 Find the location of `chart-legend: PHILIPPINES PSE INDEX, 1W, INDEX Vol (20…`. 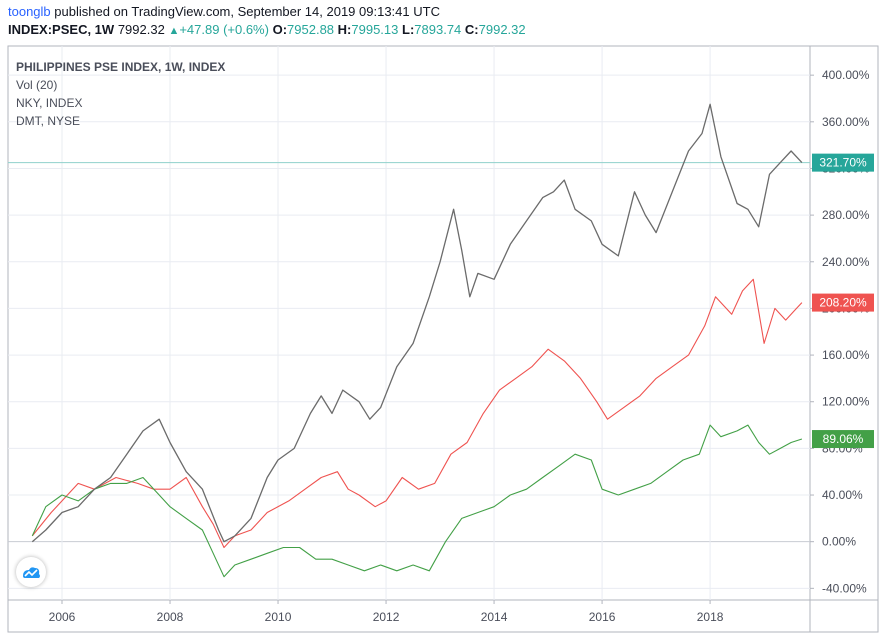

chart-legend: PHILIPPINES PSE INDEX, 1W, INDEX Vol (20… is located at coordinates (120, 94).